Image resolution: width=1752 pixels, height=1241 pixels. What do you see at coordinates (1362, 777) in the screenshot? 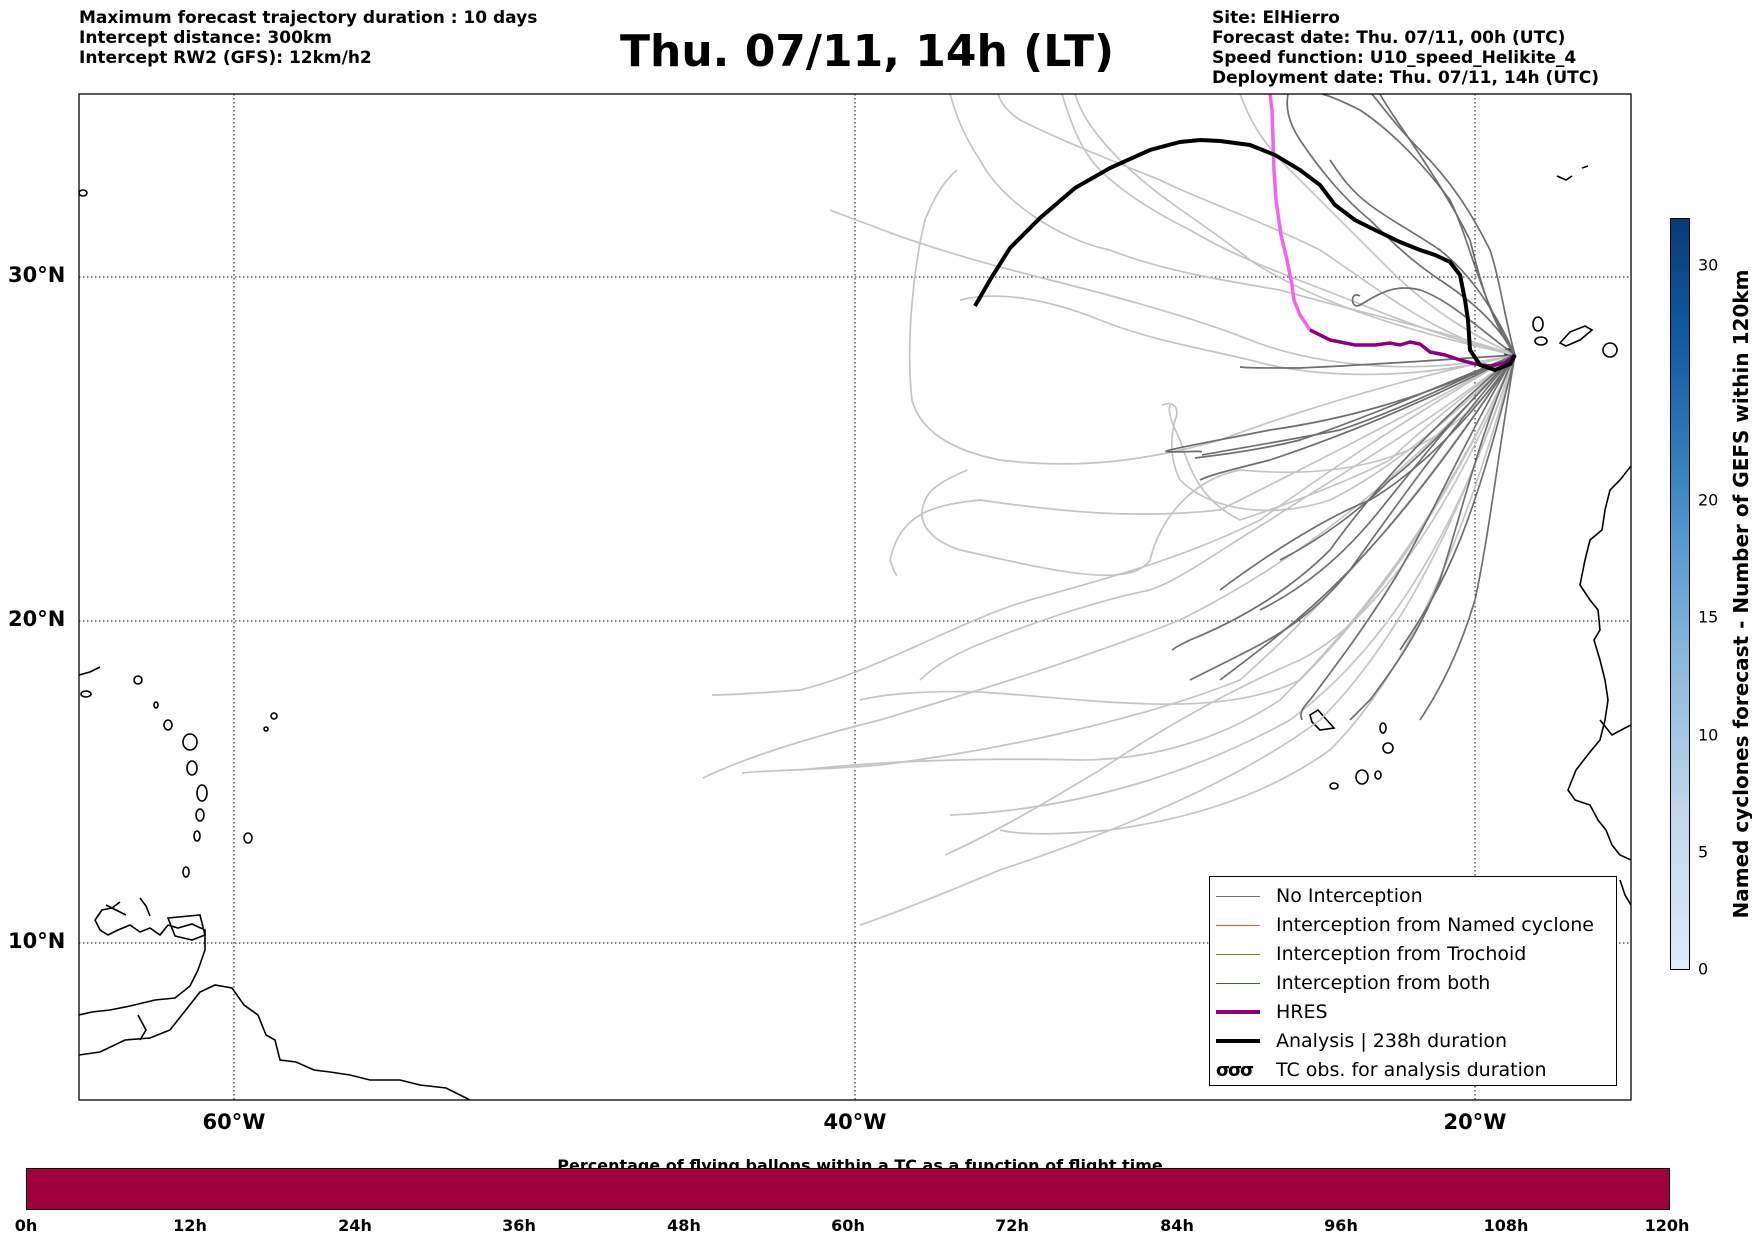
I see `island-santiago` at bounding box center [1362, 777].